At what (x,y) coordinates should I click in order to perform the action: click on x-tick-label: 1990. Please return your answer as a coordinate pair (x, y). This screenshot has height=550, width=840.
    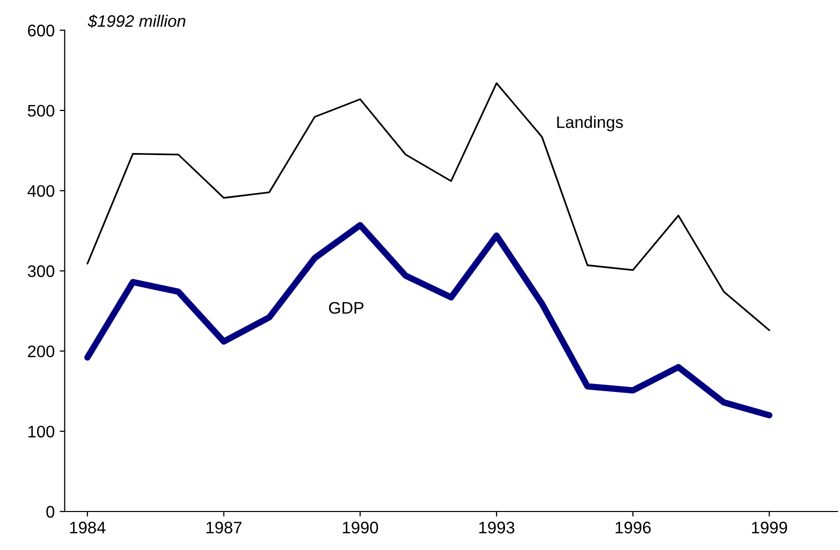
    Looking at the image, I should click on (360, 528).